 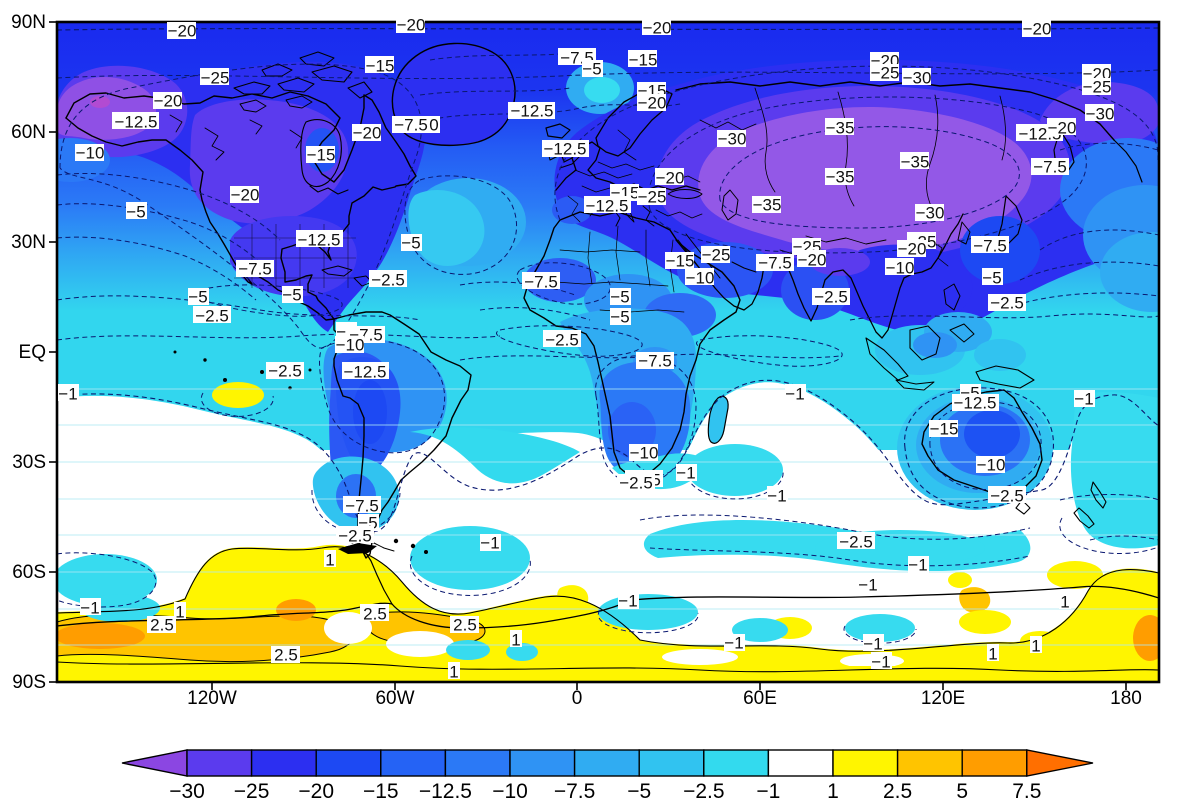 I want to click on svg-text: 5, so click(x=962, y=791).